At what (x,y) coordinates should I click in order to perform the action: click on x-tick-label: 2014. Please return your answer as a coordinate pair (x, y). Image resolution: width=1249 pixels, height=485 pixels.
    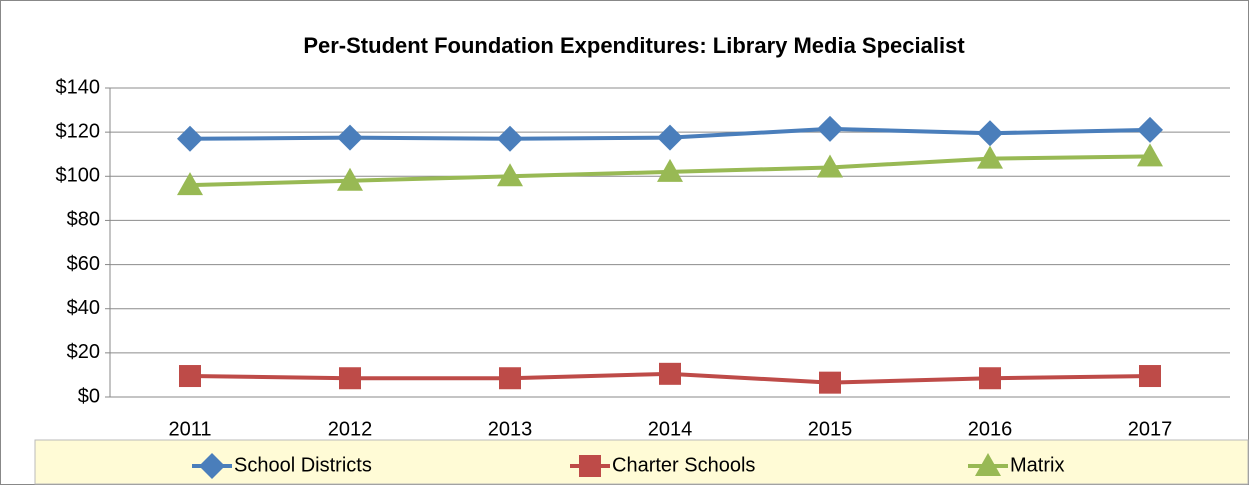
    Looking at the image, I should click on (670, 429).